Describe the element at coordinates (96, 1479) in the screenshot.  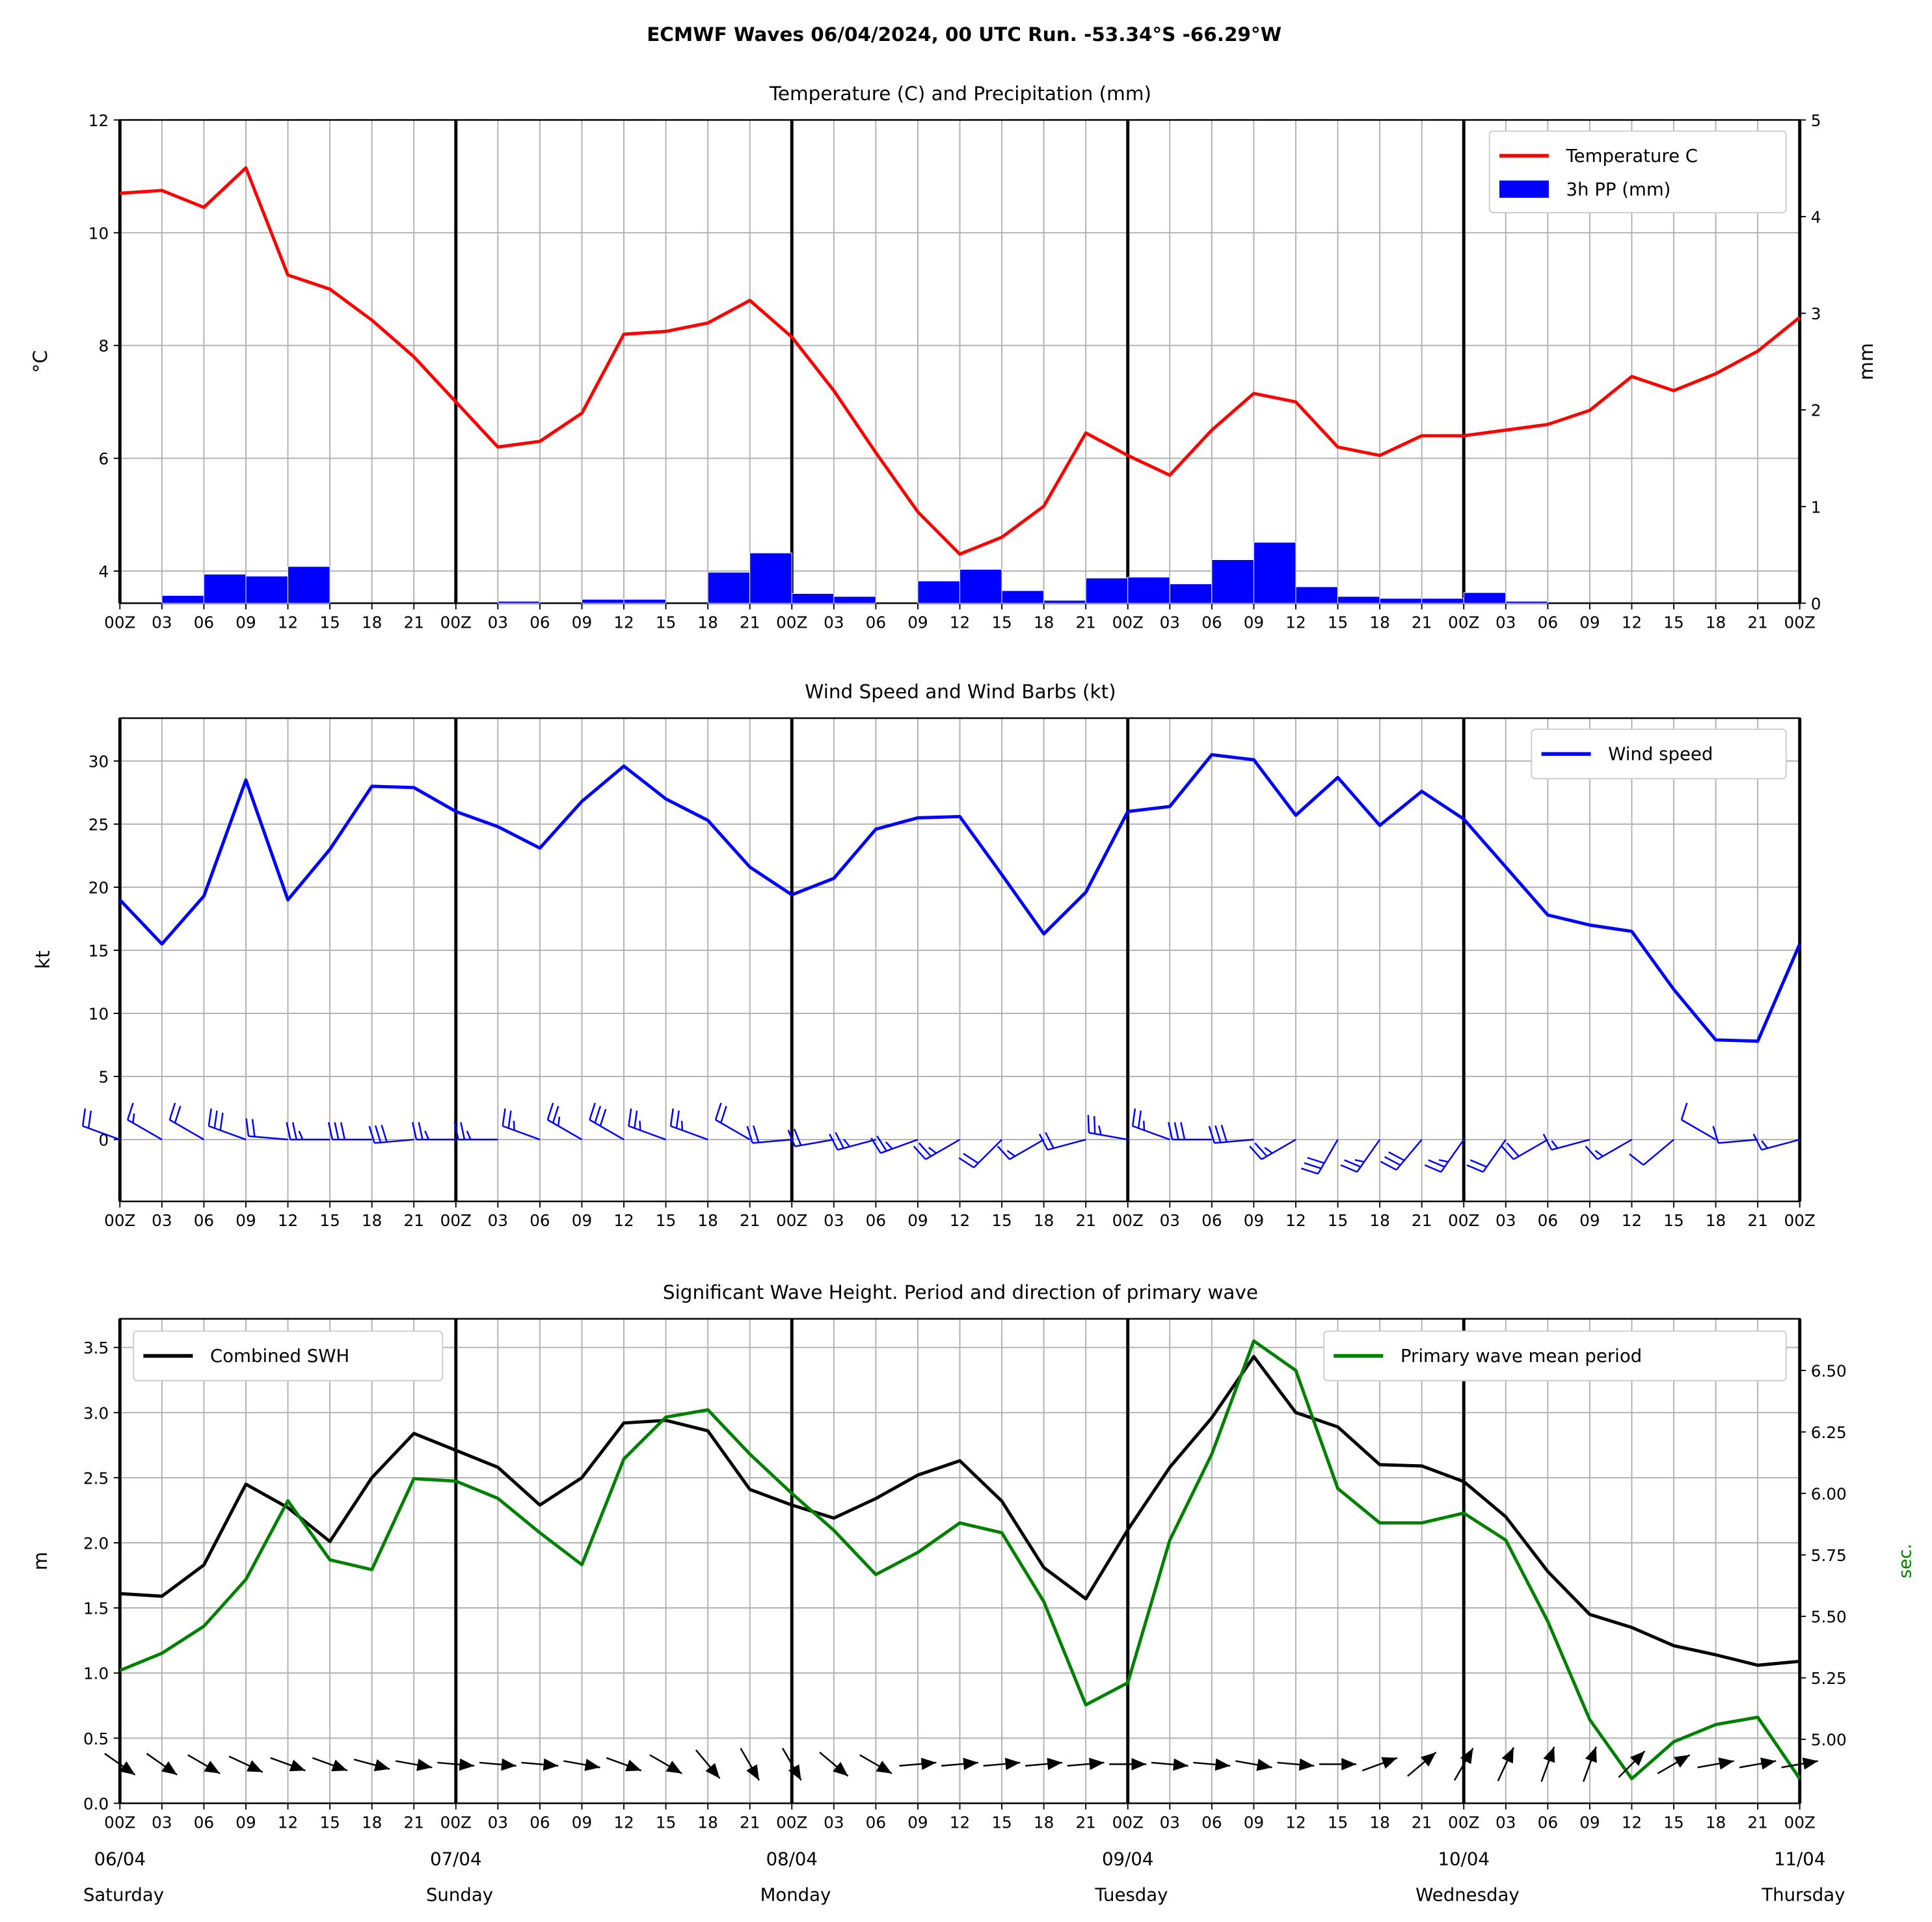
I see `y-tick-label: 2.5` at that location.